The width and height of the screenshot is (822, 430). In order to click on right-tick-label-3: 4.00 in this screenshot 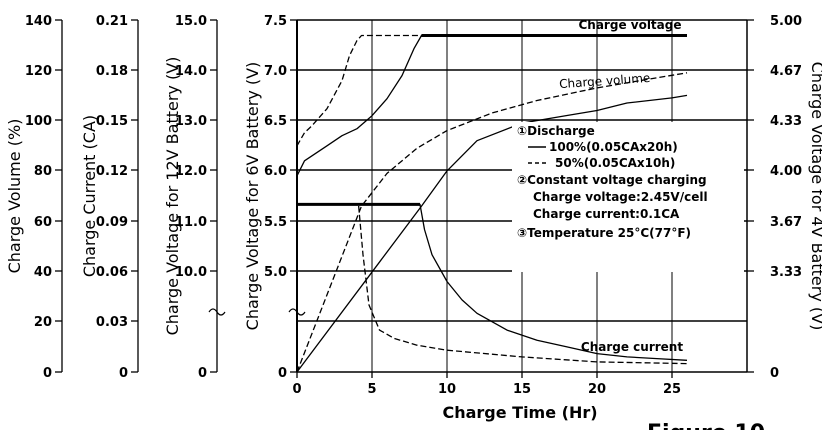, I will do `click(786, 171)`.